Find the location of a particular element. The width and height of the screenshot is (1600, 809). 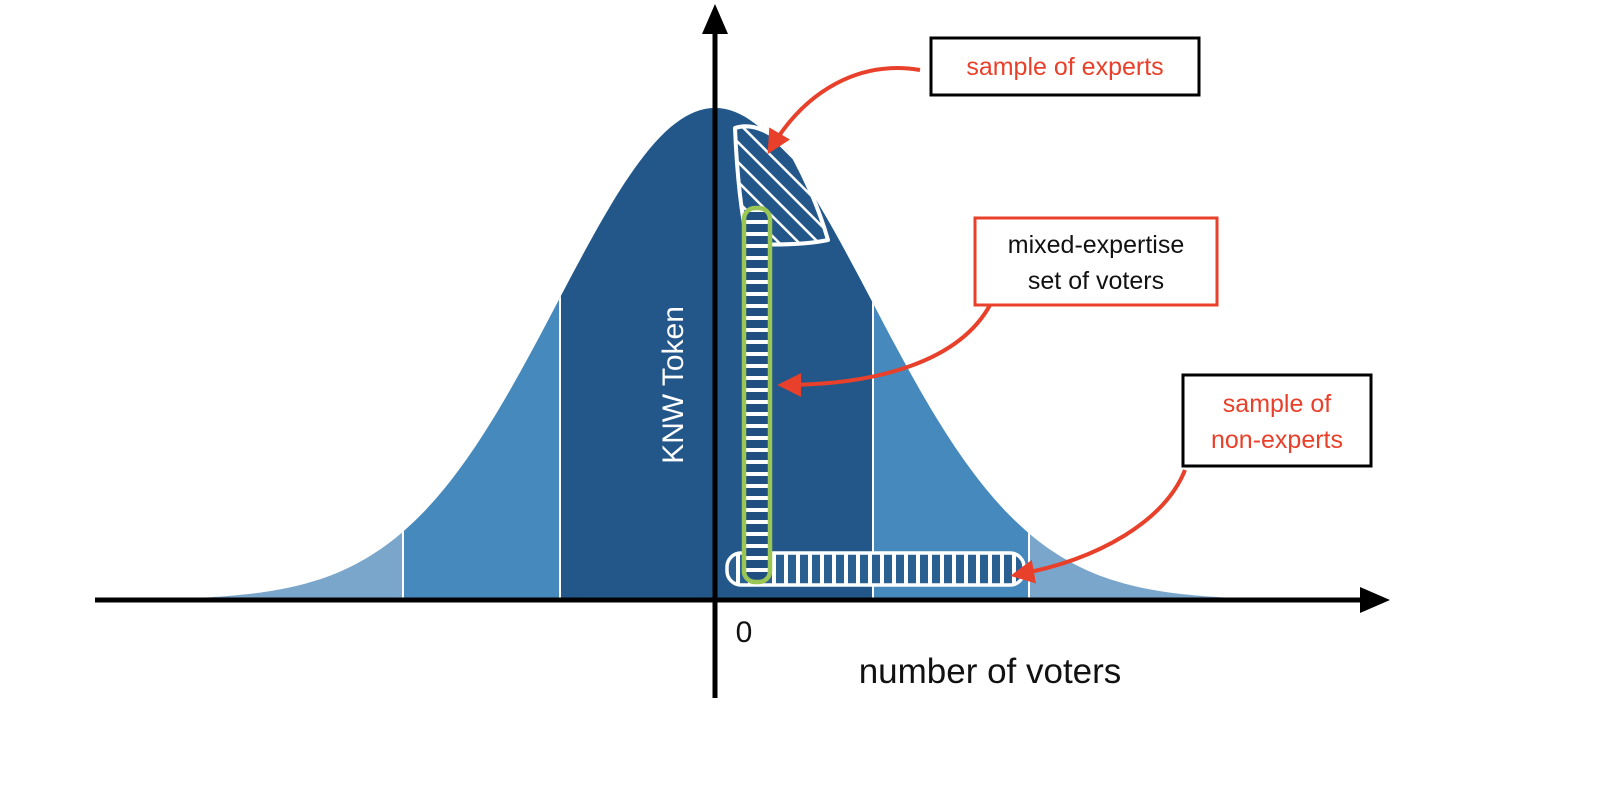

callout-mixed-line2: set of voters is located at coordinates (1096, 281).